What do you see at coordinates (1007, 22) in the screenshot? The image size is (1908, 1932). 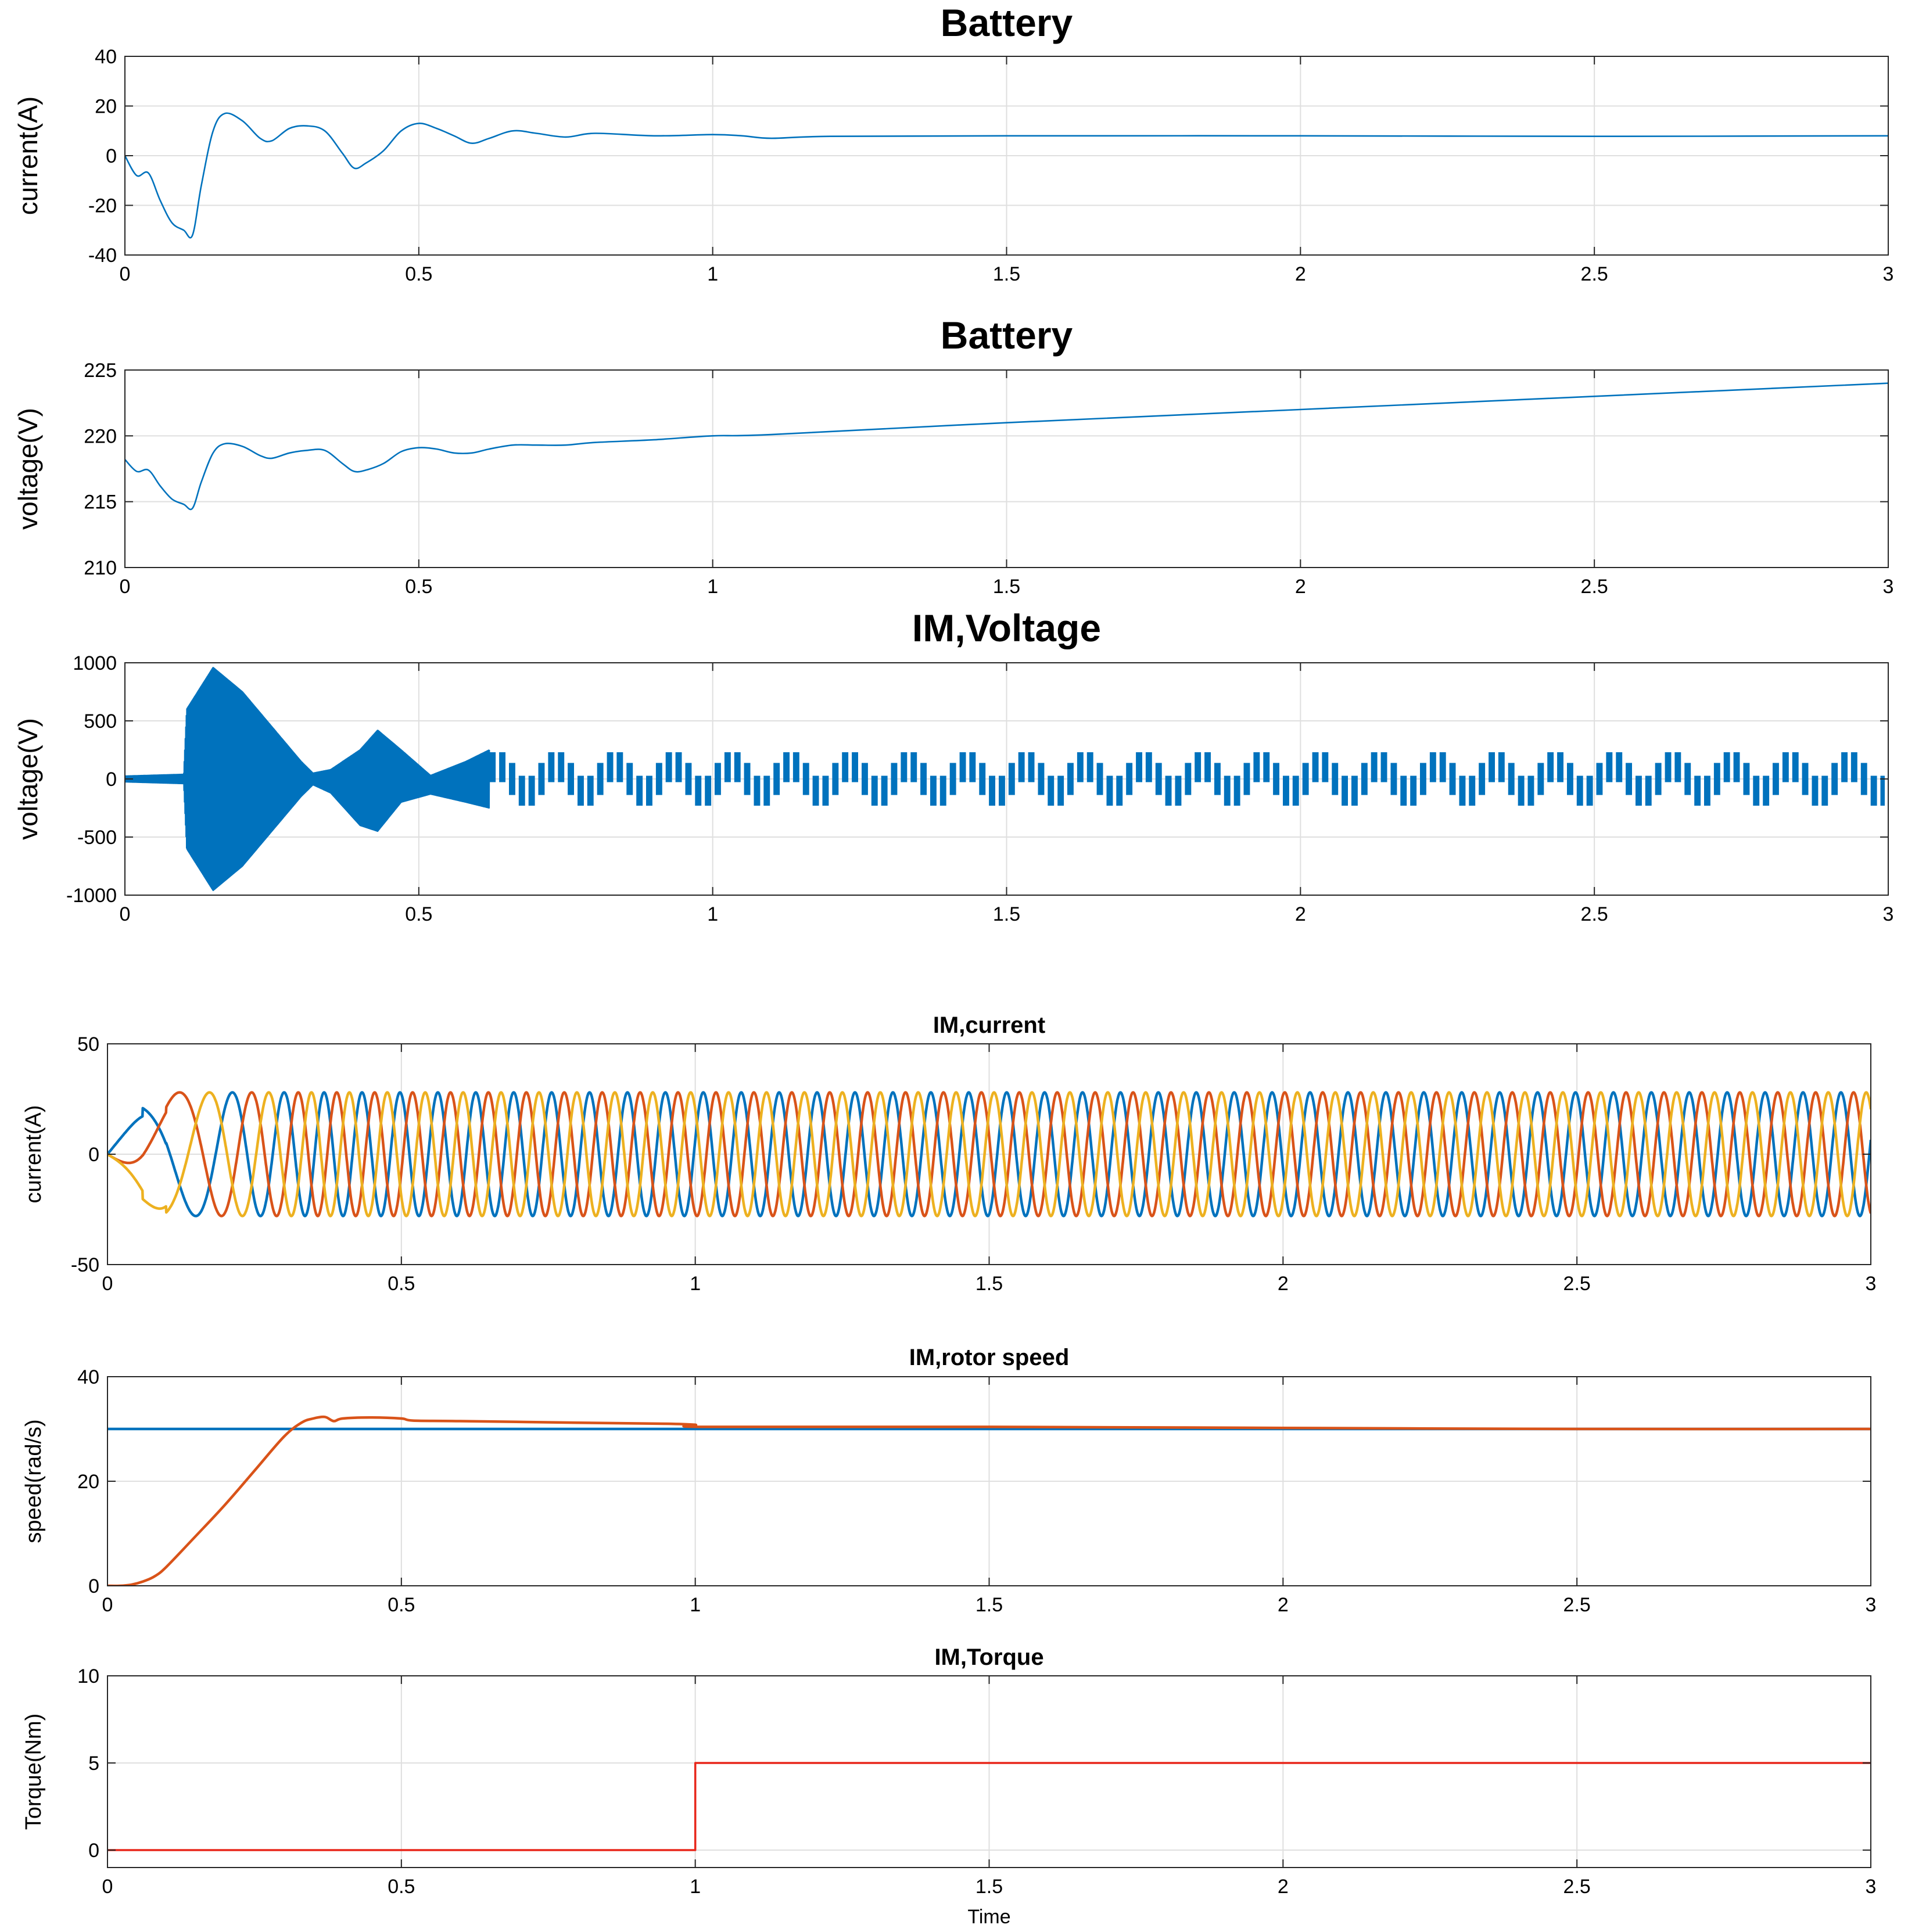 I see `chart-title: Battery` at bounding box center [1007, 22].